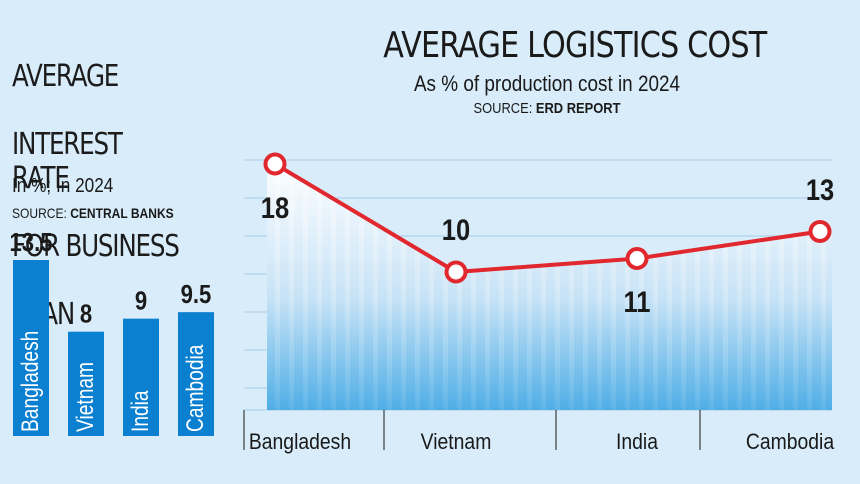 This screenshot has width=860, height=484. I want to click on bar-value-label: 8, so click(86, 314).